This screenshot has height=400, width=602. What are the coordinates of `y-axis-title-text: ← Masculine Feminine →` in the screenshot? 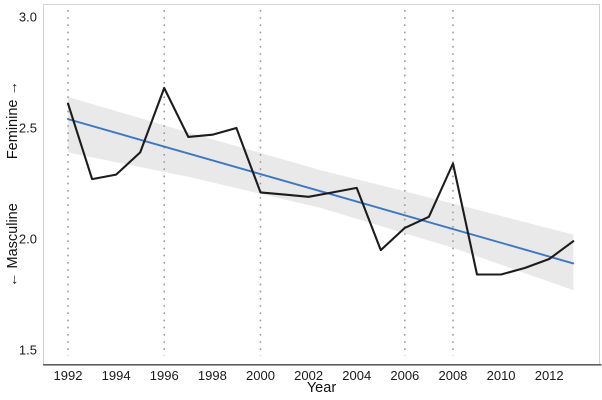 It's located at (12, 184).